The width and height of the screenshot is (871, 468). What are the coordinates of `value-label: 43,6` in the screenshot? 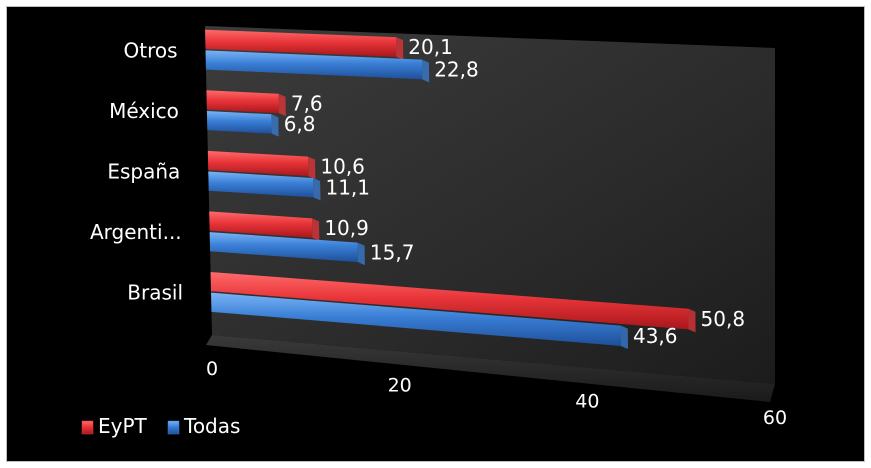 It's located at (655, 336).